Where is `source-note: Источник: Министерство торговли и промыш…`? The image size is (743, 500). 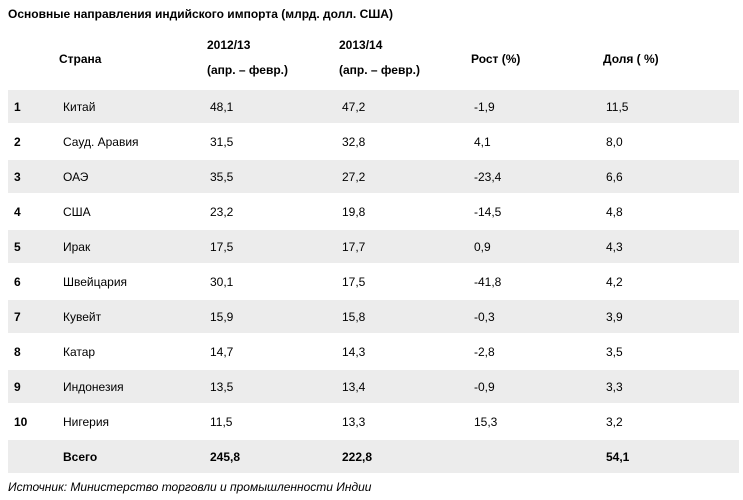 source-note: Источник: Министерство торговли и промыш… is located at coordinates (190, 487).